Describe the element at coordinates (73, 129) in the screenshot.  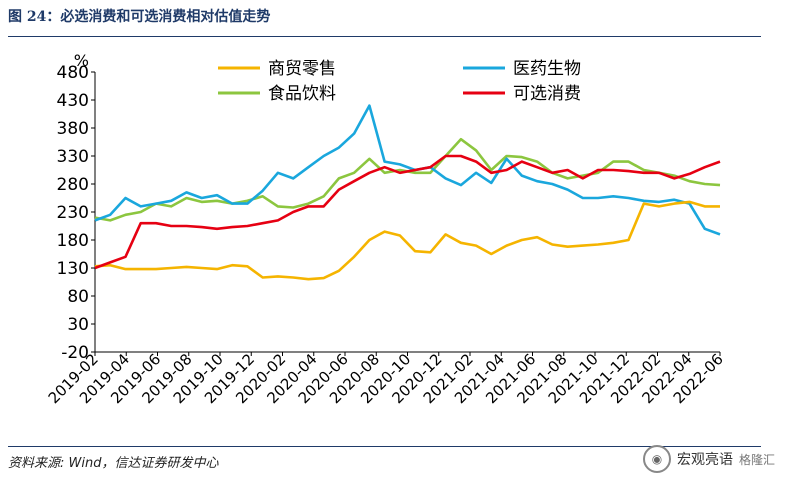
I see `y-tick-label: 380` at that location.